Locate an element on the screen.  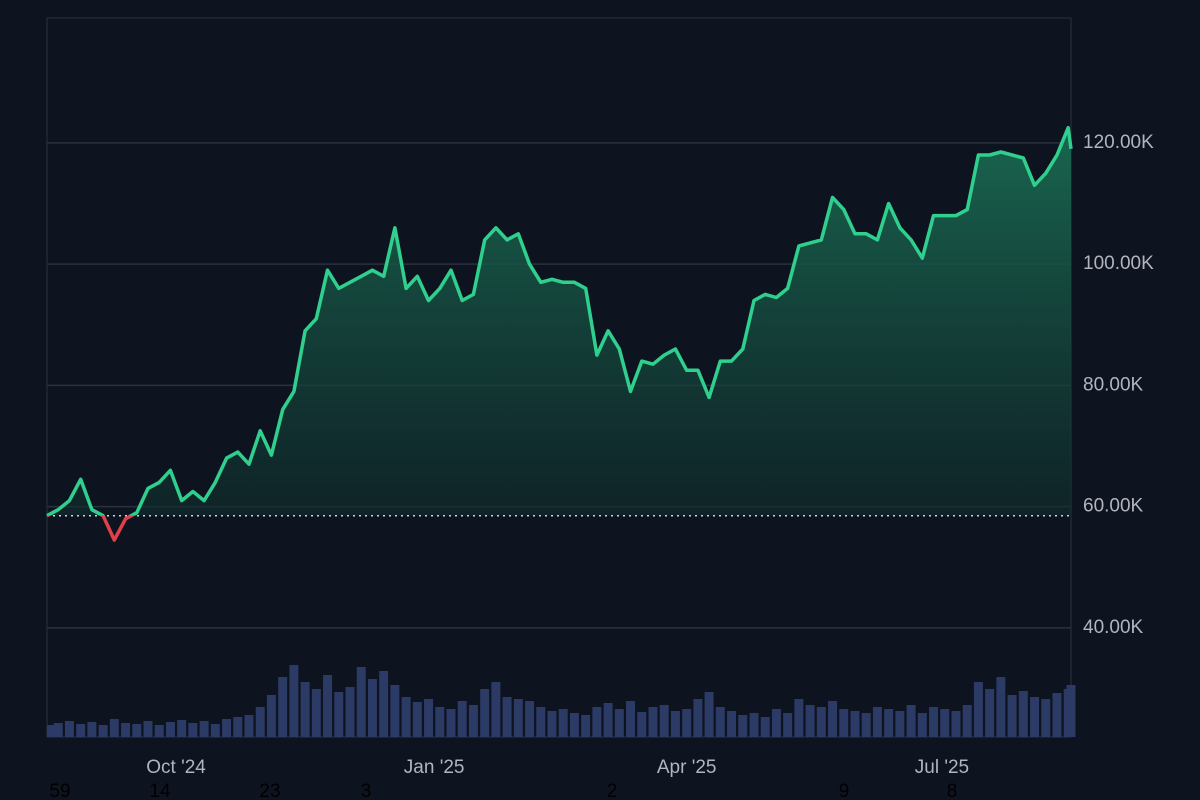
bottom-label: 9 is located at coordinates (844, 790).